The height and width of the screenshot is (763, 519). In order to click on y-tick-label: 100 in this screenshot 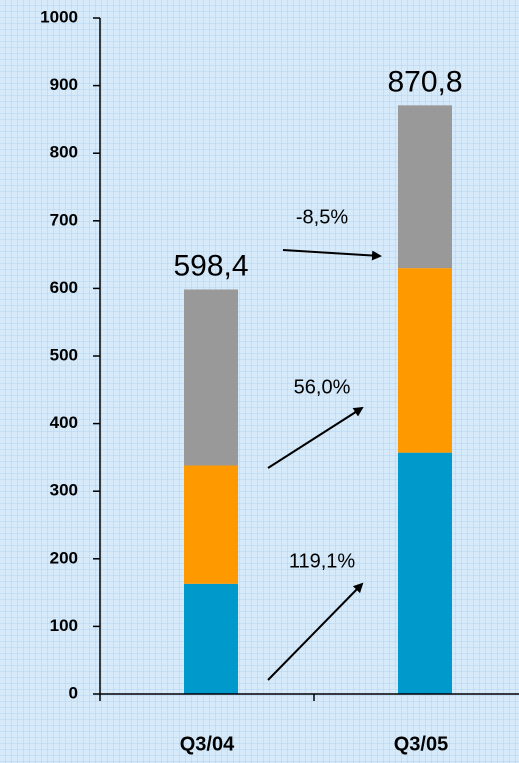, I will do `click(64, 625)`.